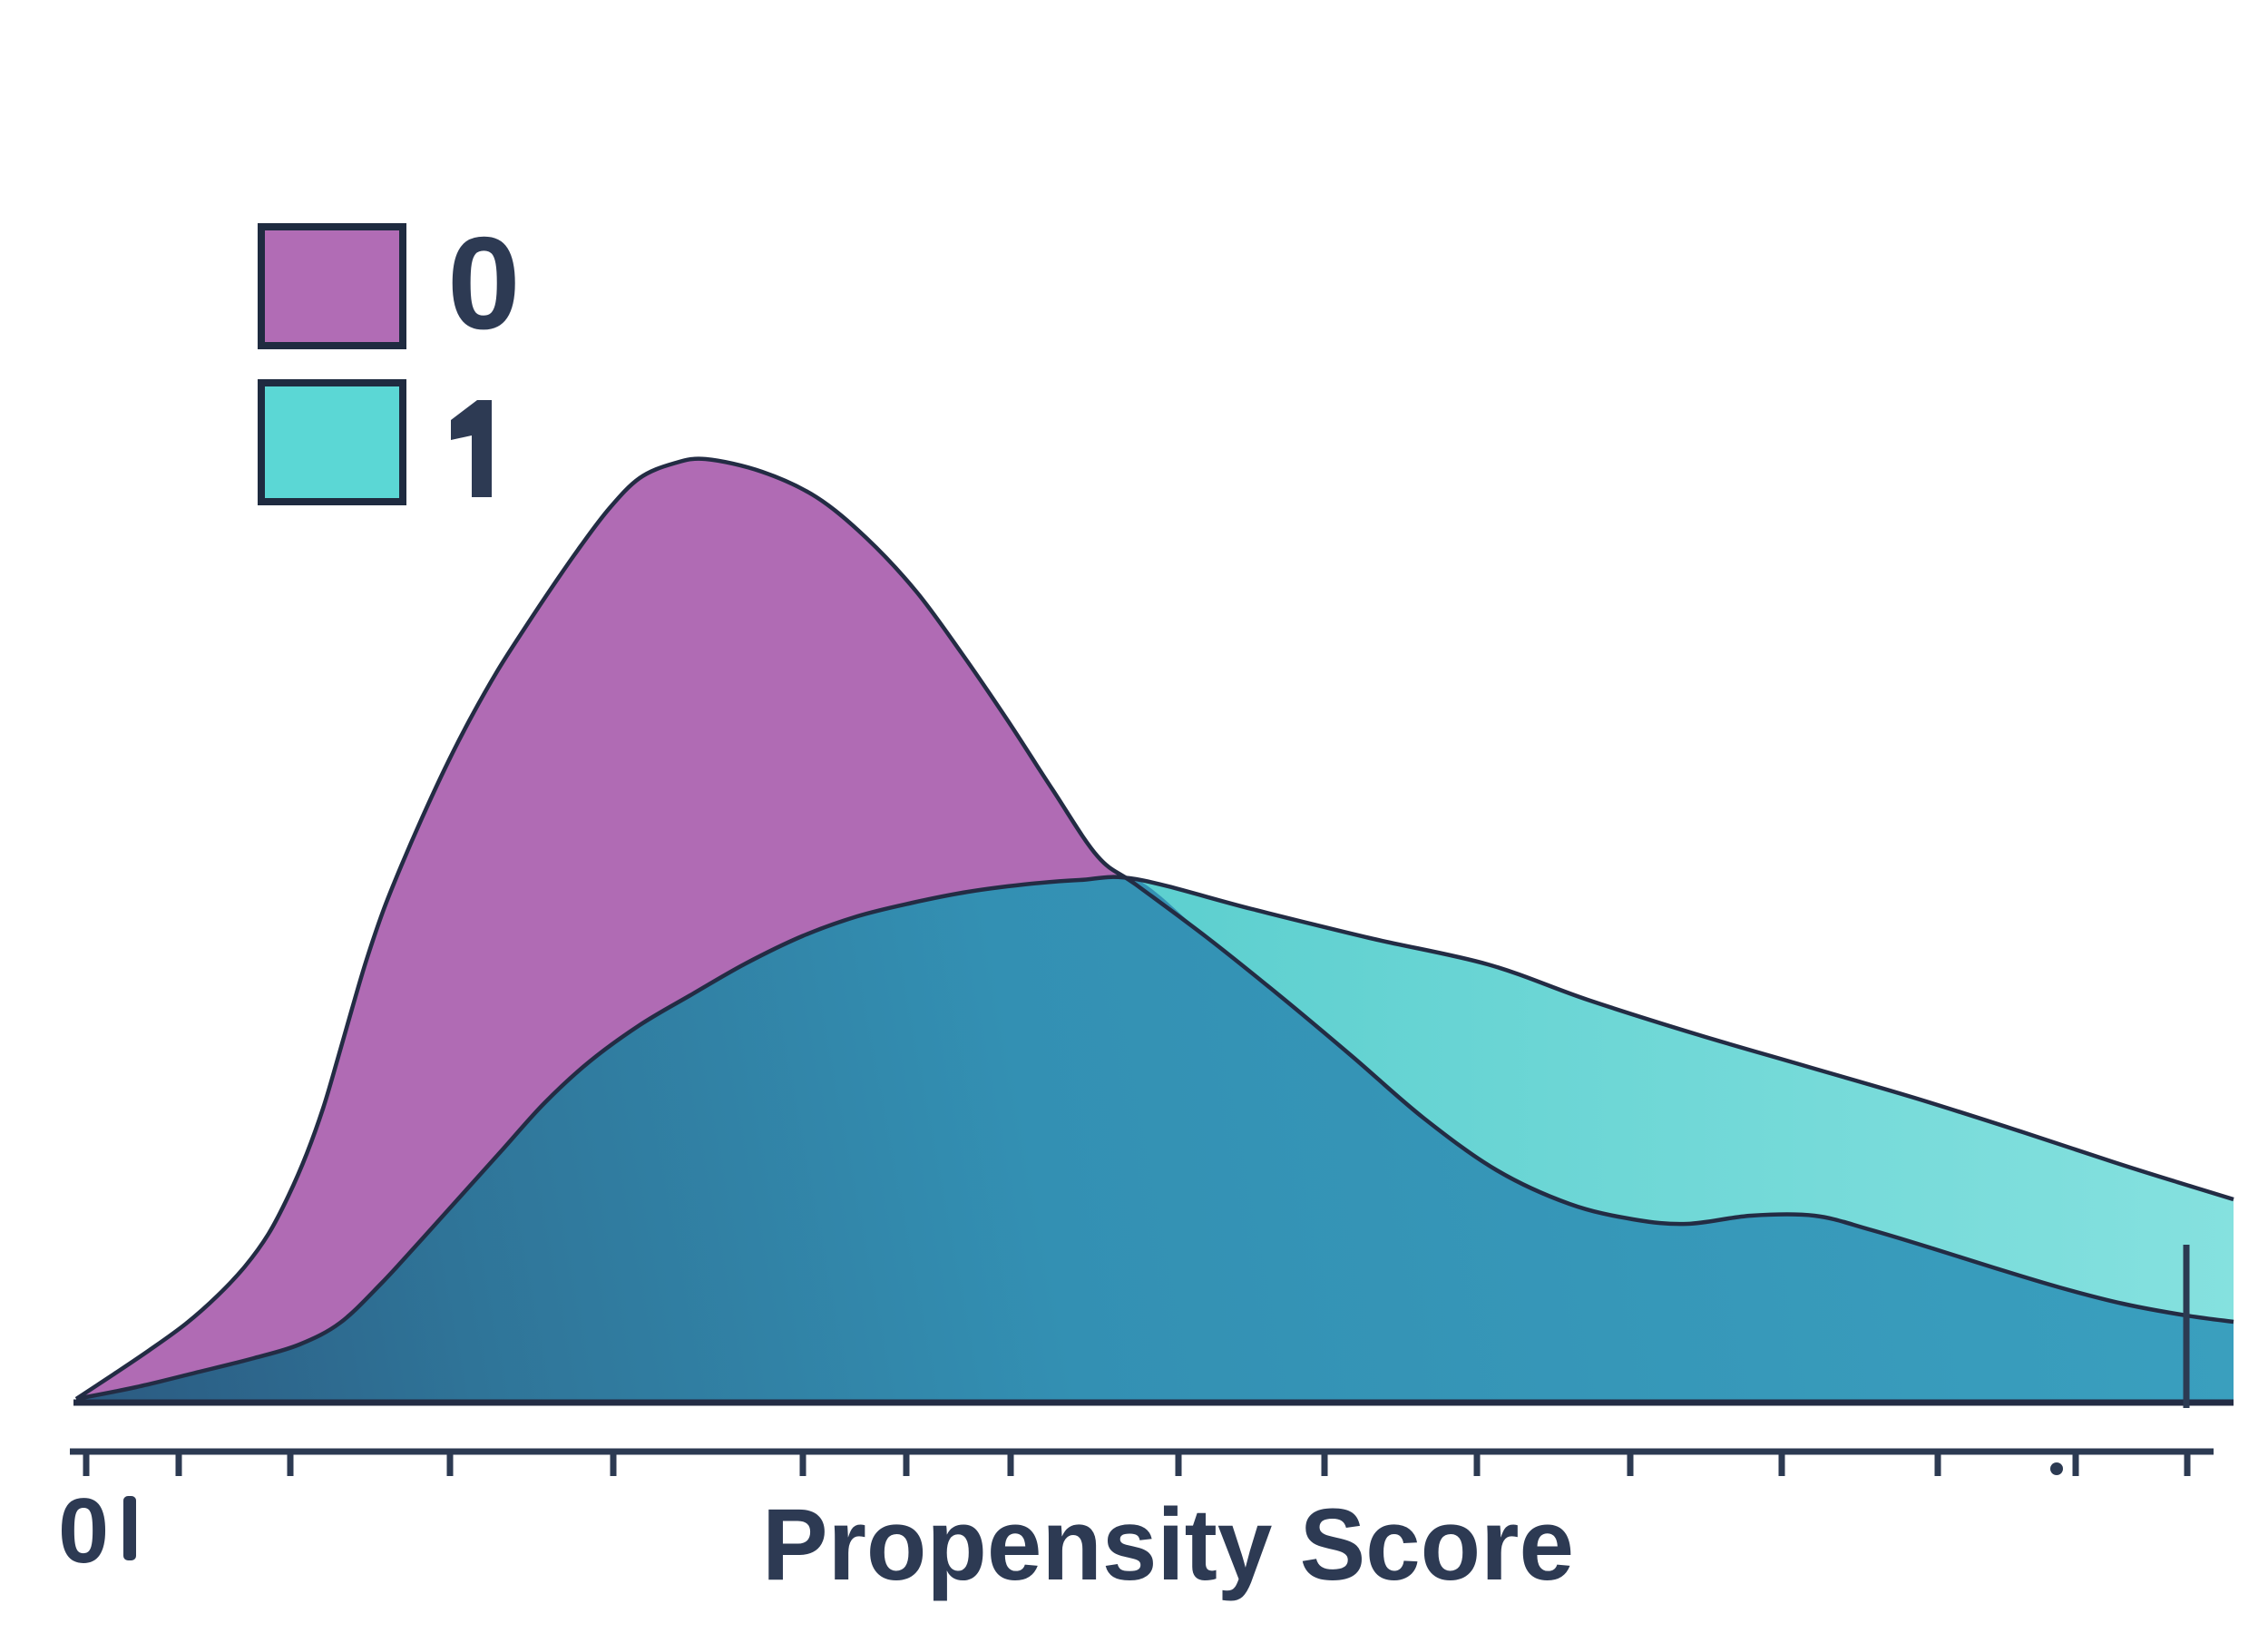 The height and width of the screenshot is (1633, 2268). What do you see at coordinates (1168, 1544) in the screenshot?
I see `svg-text: Propensity Score` at bounding box center [1168, 1544].